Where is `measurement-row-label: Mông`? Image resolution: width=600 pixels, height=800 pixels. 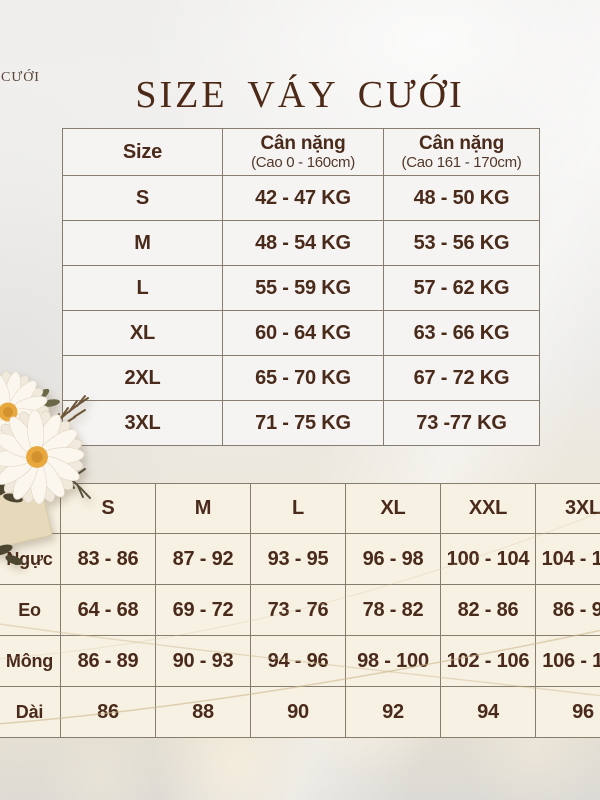
measurement-row-label: Mông is located at coordinates (30, 661).